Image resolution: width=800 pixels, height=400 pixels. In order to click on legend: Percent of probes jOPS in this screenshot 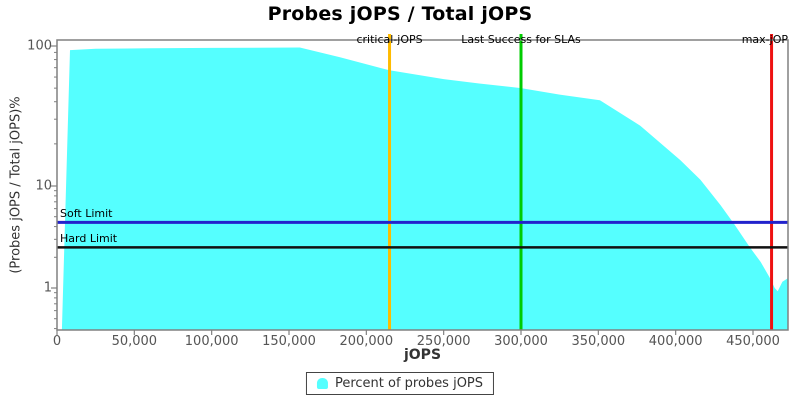, I will do `click(400, 383)`.